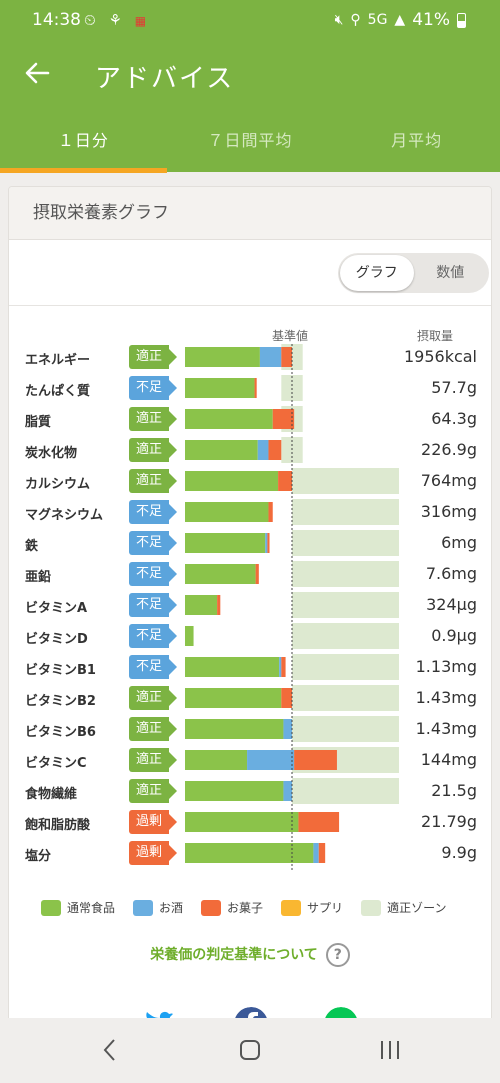 This screenshot has width=500, height=1083. I want to click on intake-value: 57.7g, so click(454, 387).